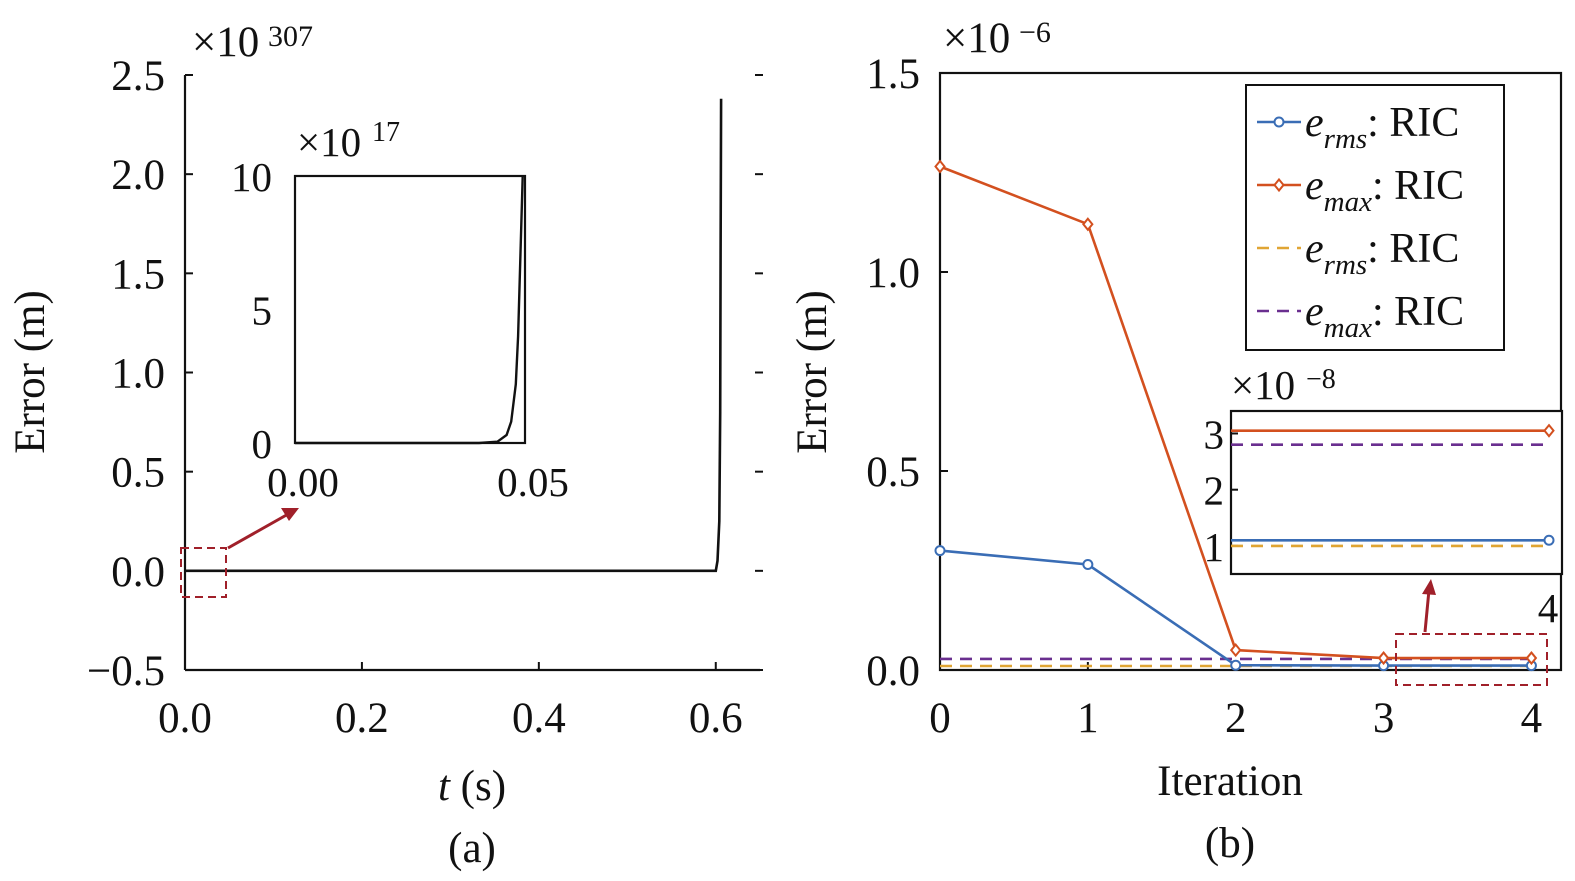 The height and width of the screenshot is (881, 1575). Describe the element at coordinates (262, 311) in the screenshot. I see `panel-a-inset-y-tick-label: 5` at that location.